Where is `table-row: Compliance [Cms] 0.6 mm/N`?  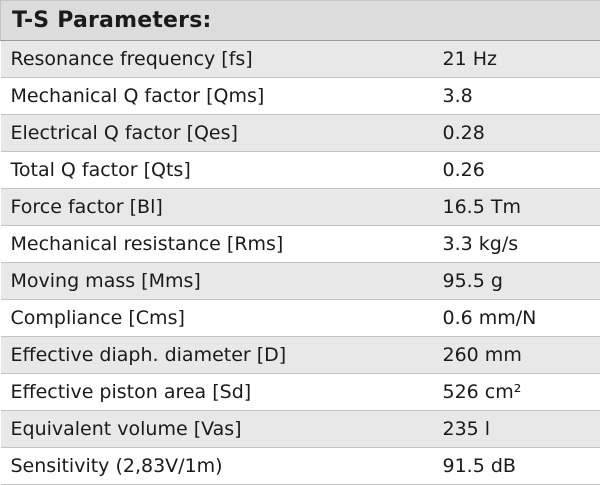
table-row: Compliance [Cms] 0.6 mm/N is located at coordinates (300, 318).